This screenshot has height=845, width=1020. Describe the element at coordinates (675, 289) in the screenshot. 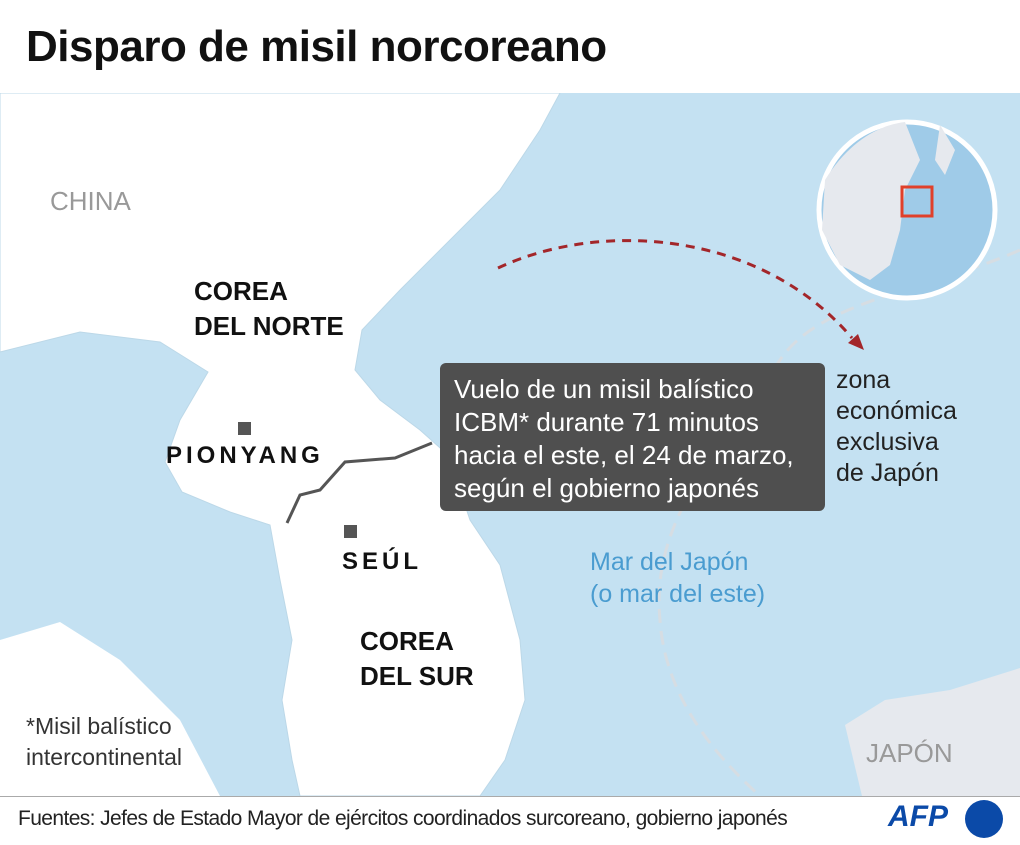

I see `trajectory-arc` at that location.